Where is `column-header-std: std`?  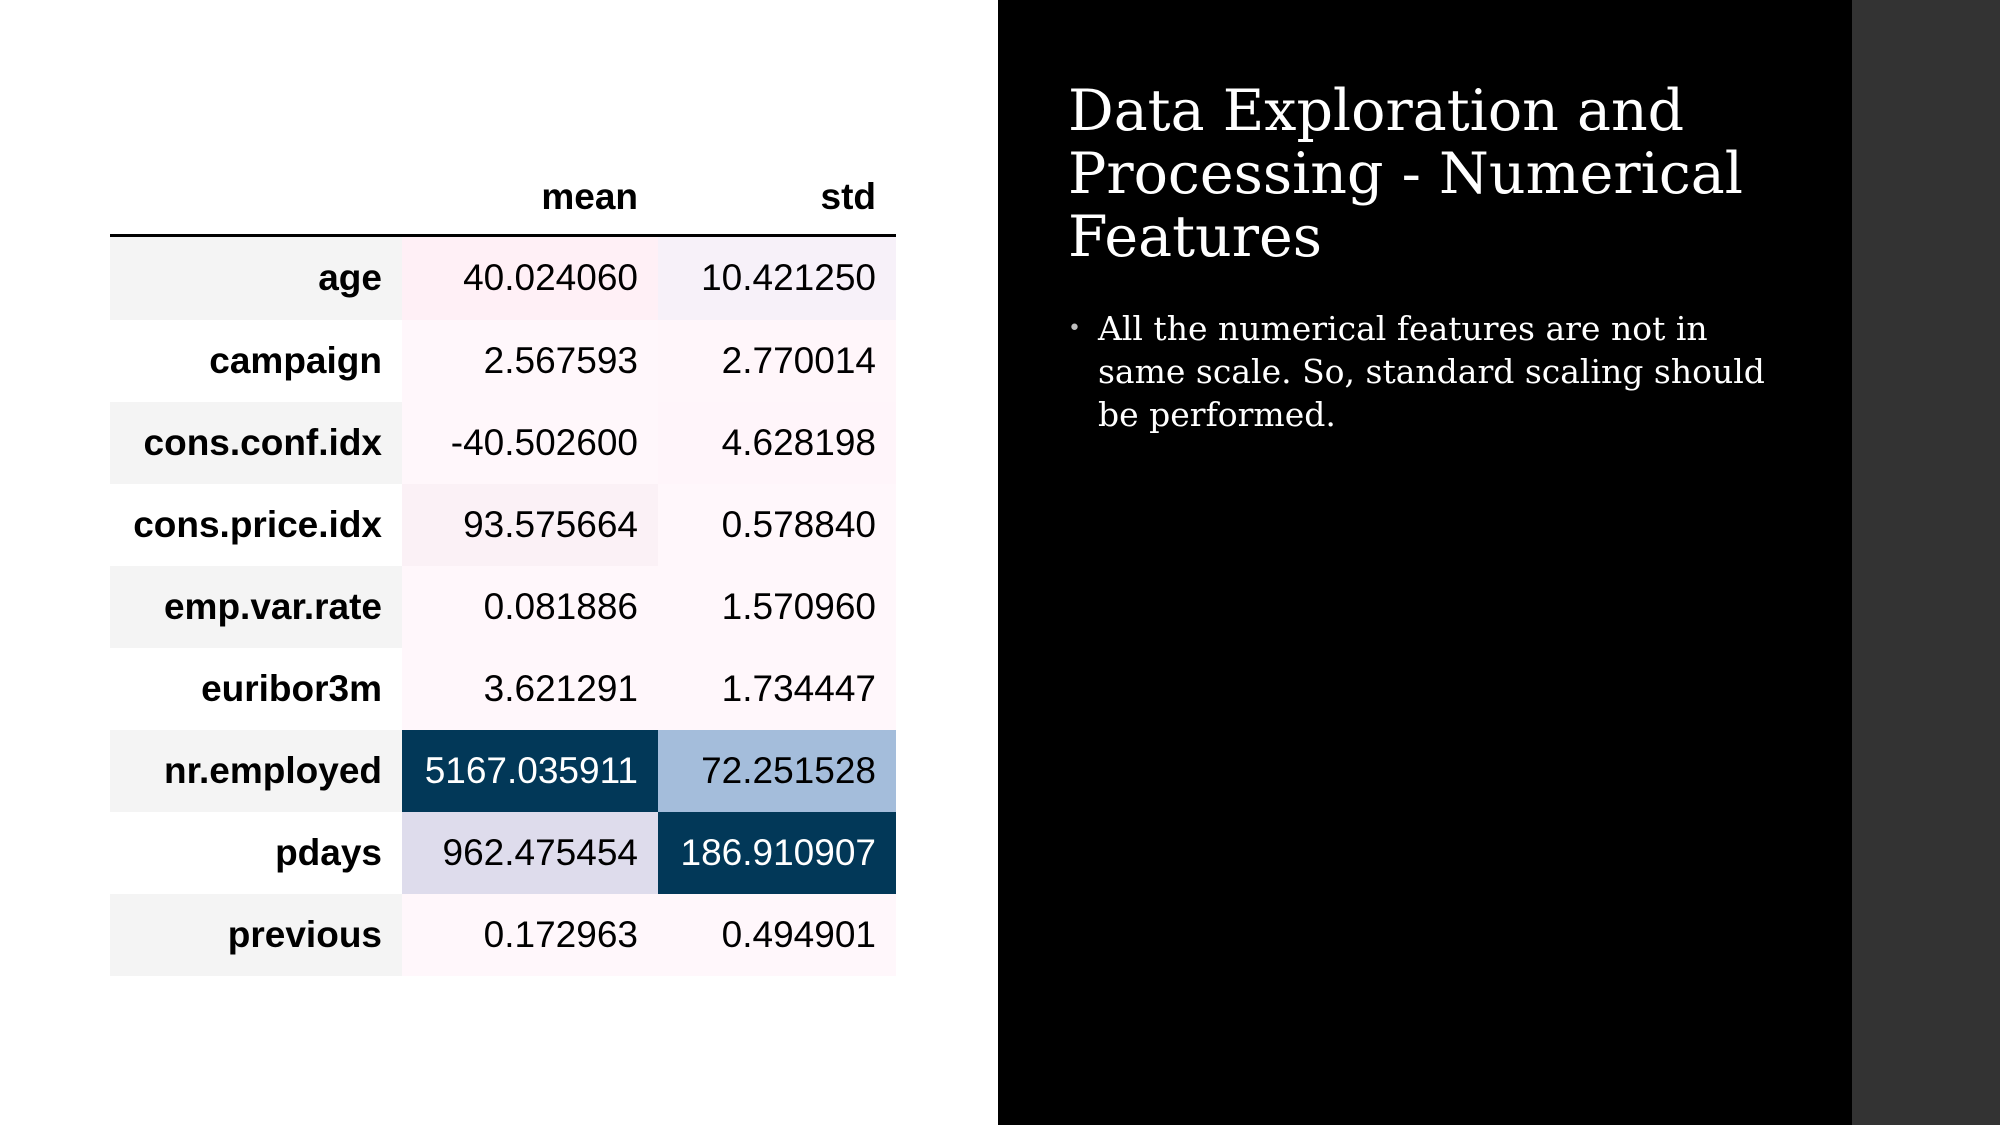
column-header-std: std is located at coordinates (777, 198).